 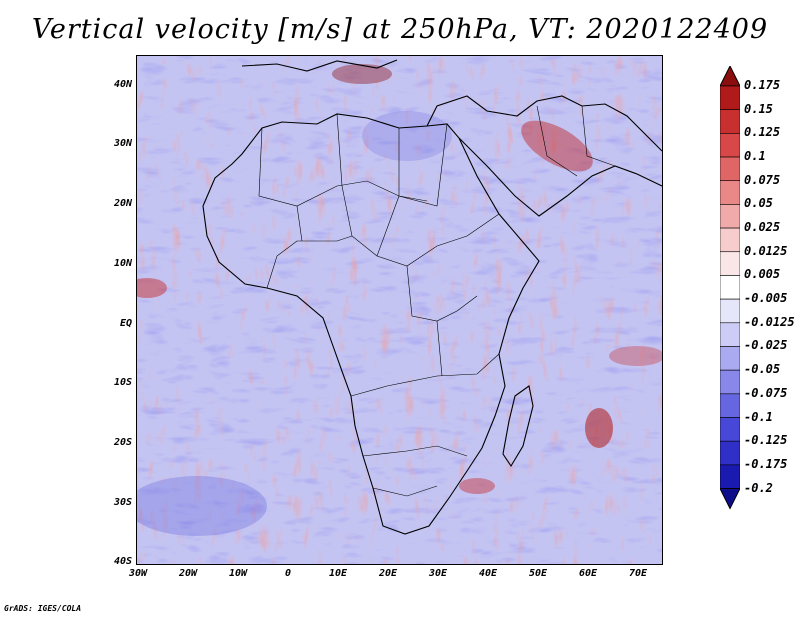 What do you see at coordinates (766, 250) in the screenshot?
I see `colorbar-label: 0.0125` at bounding box center [766, 250].